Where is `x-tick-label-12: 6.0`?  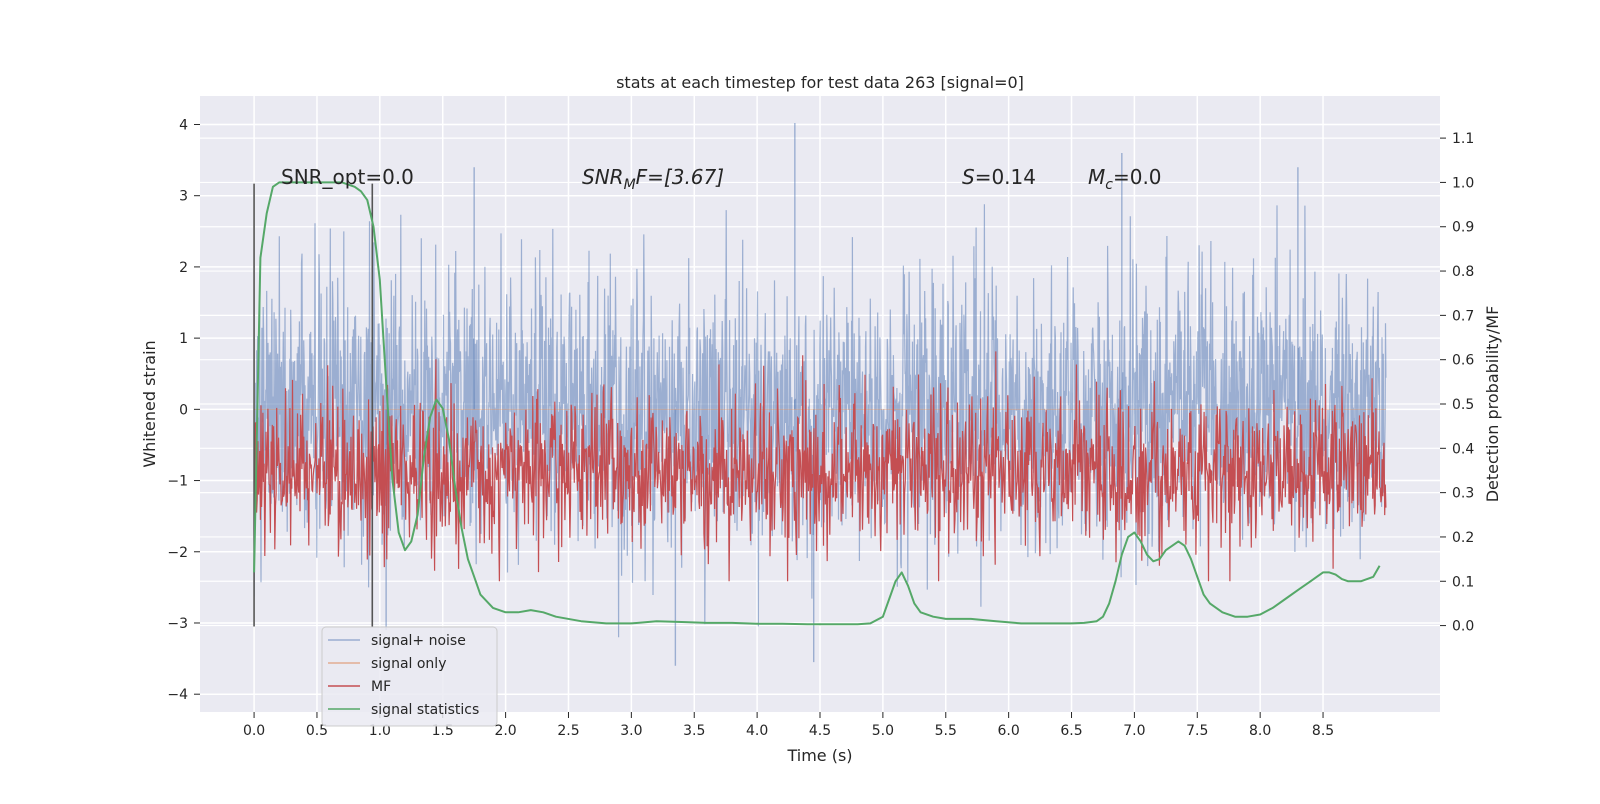
x-tick-label-12: 6.0 is located at coordinates (1009, 731).